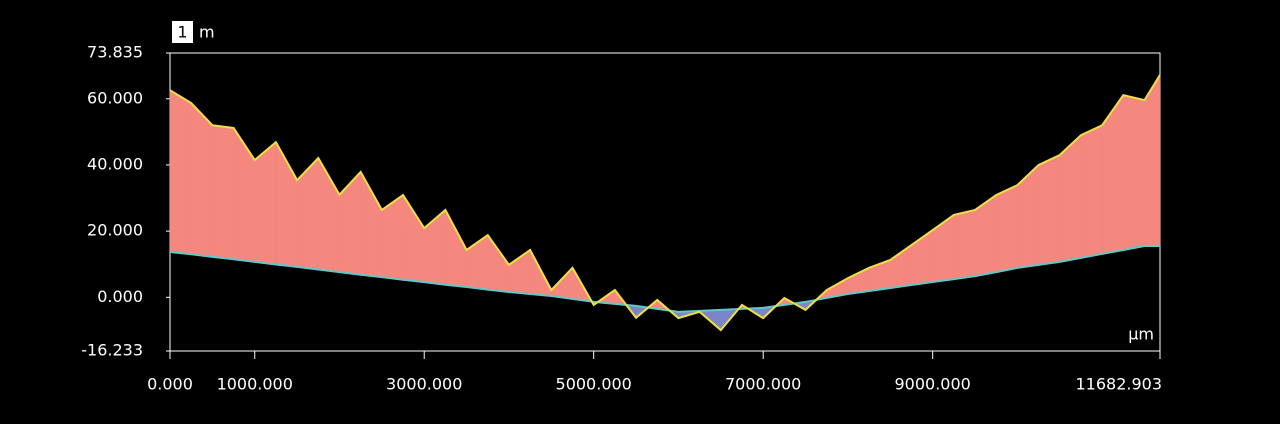 Image resolution: width=1280 pixels, height=424 pixels. Describe the element at coordinates (115, 52) in the screenshot. I see `y-tick-label: 73.835` at that location.